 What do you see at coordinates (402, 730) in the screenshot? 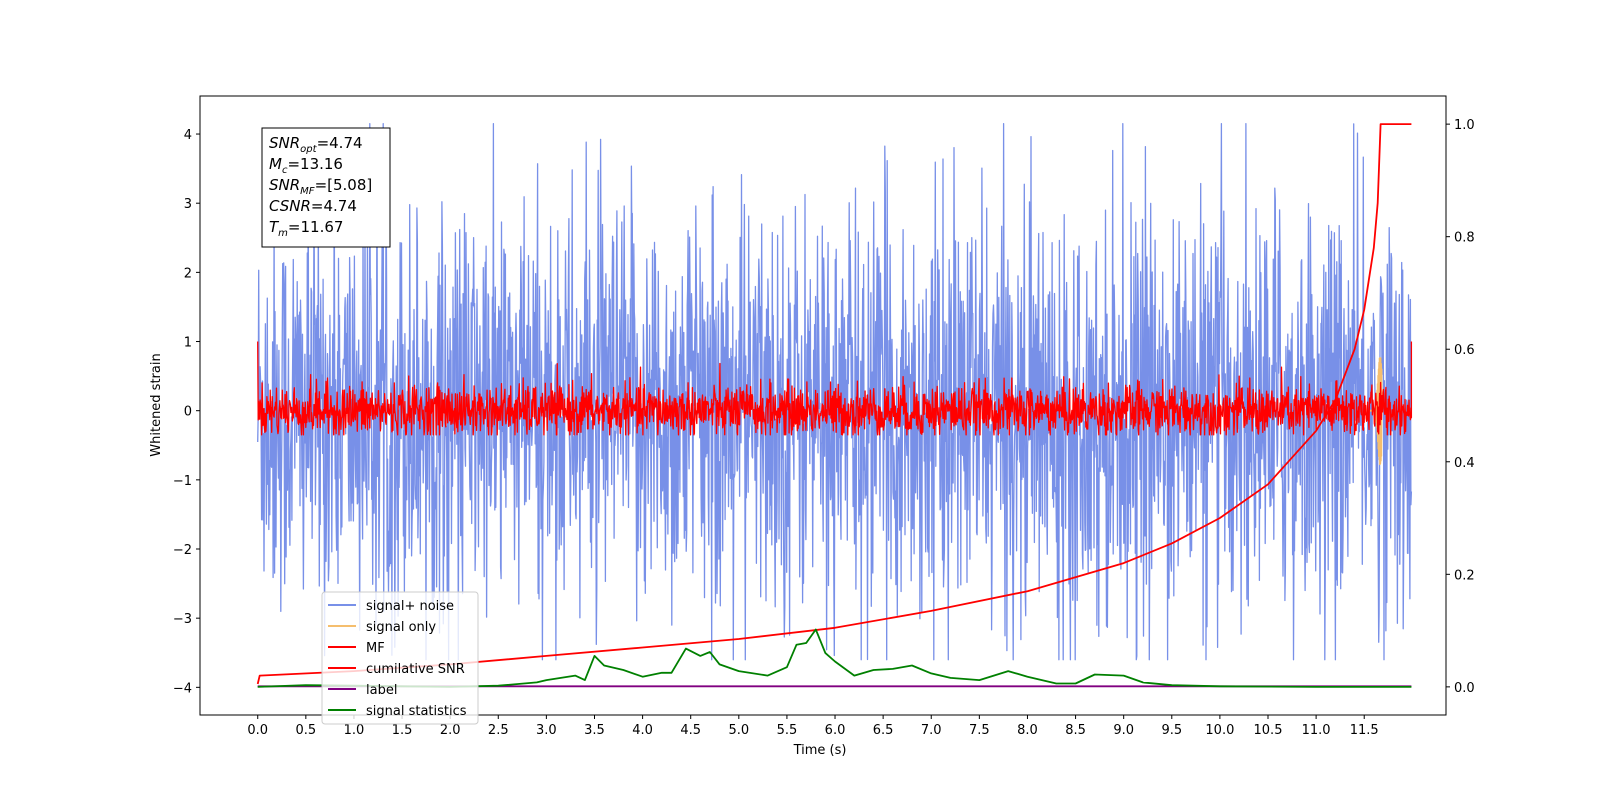
I see `x-tick-label: 1.5` at bounding box center [402, 730].